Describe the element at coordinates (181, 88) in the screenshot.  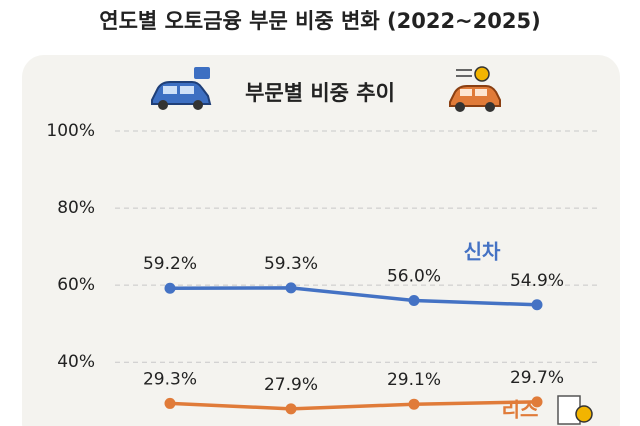
I see `car-icon-blue` at that location.